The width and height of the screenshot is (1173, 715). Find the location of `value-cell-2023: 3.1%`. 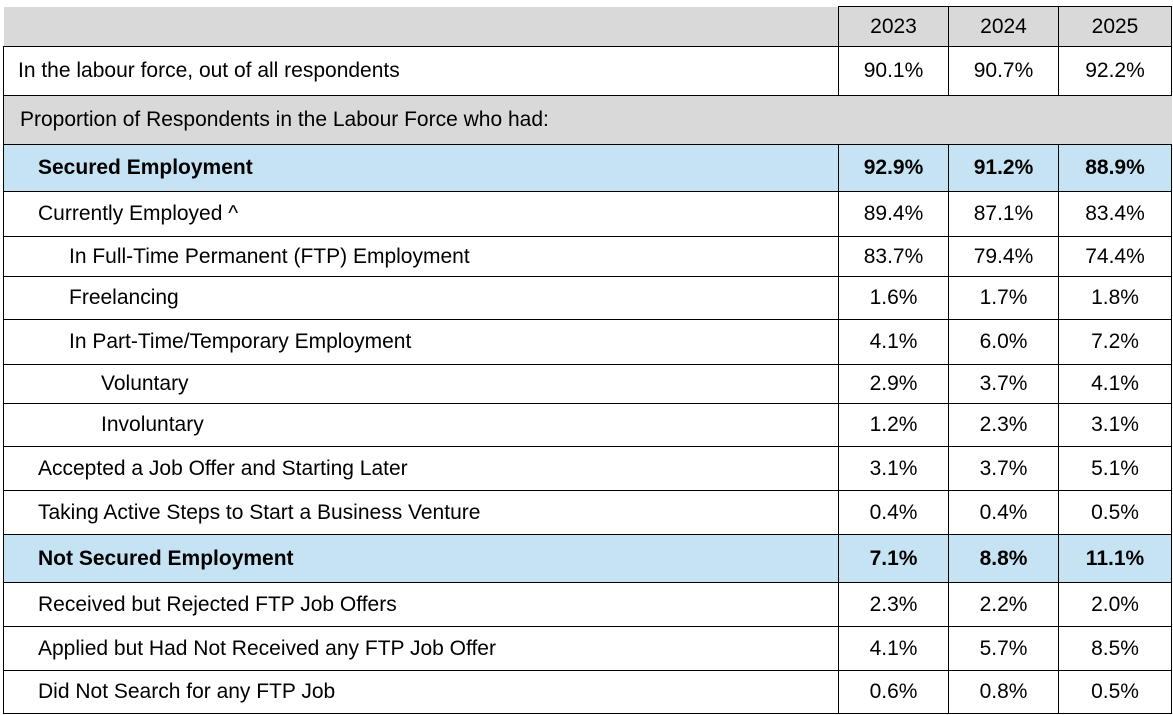

value-cell-2023: 3.1% is located at coordinates (893, 468).